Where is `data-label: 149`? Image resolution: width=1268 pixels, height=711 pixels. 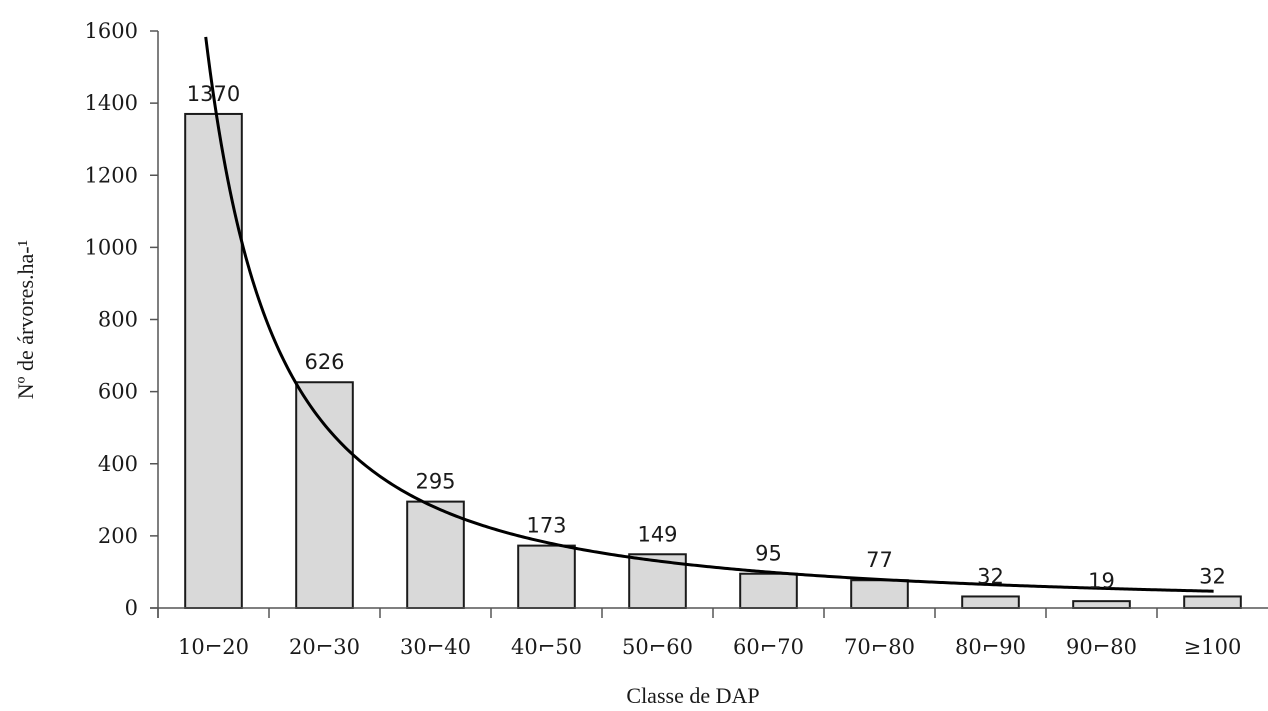 data-label: 149 is located at coordinates (657, 534).